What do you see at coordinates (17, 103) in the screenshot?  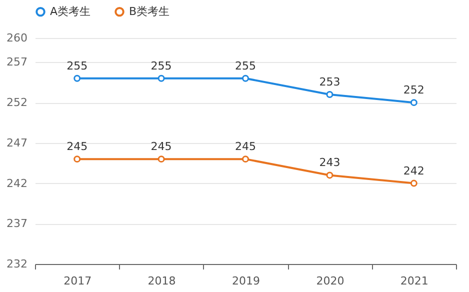 I see `y-tick-label: 252` at bounding box center [17, 103].